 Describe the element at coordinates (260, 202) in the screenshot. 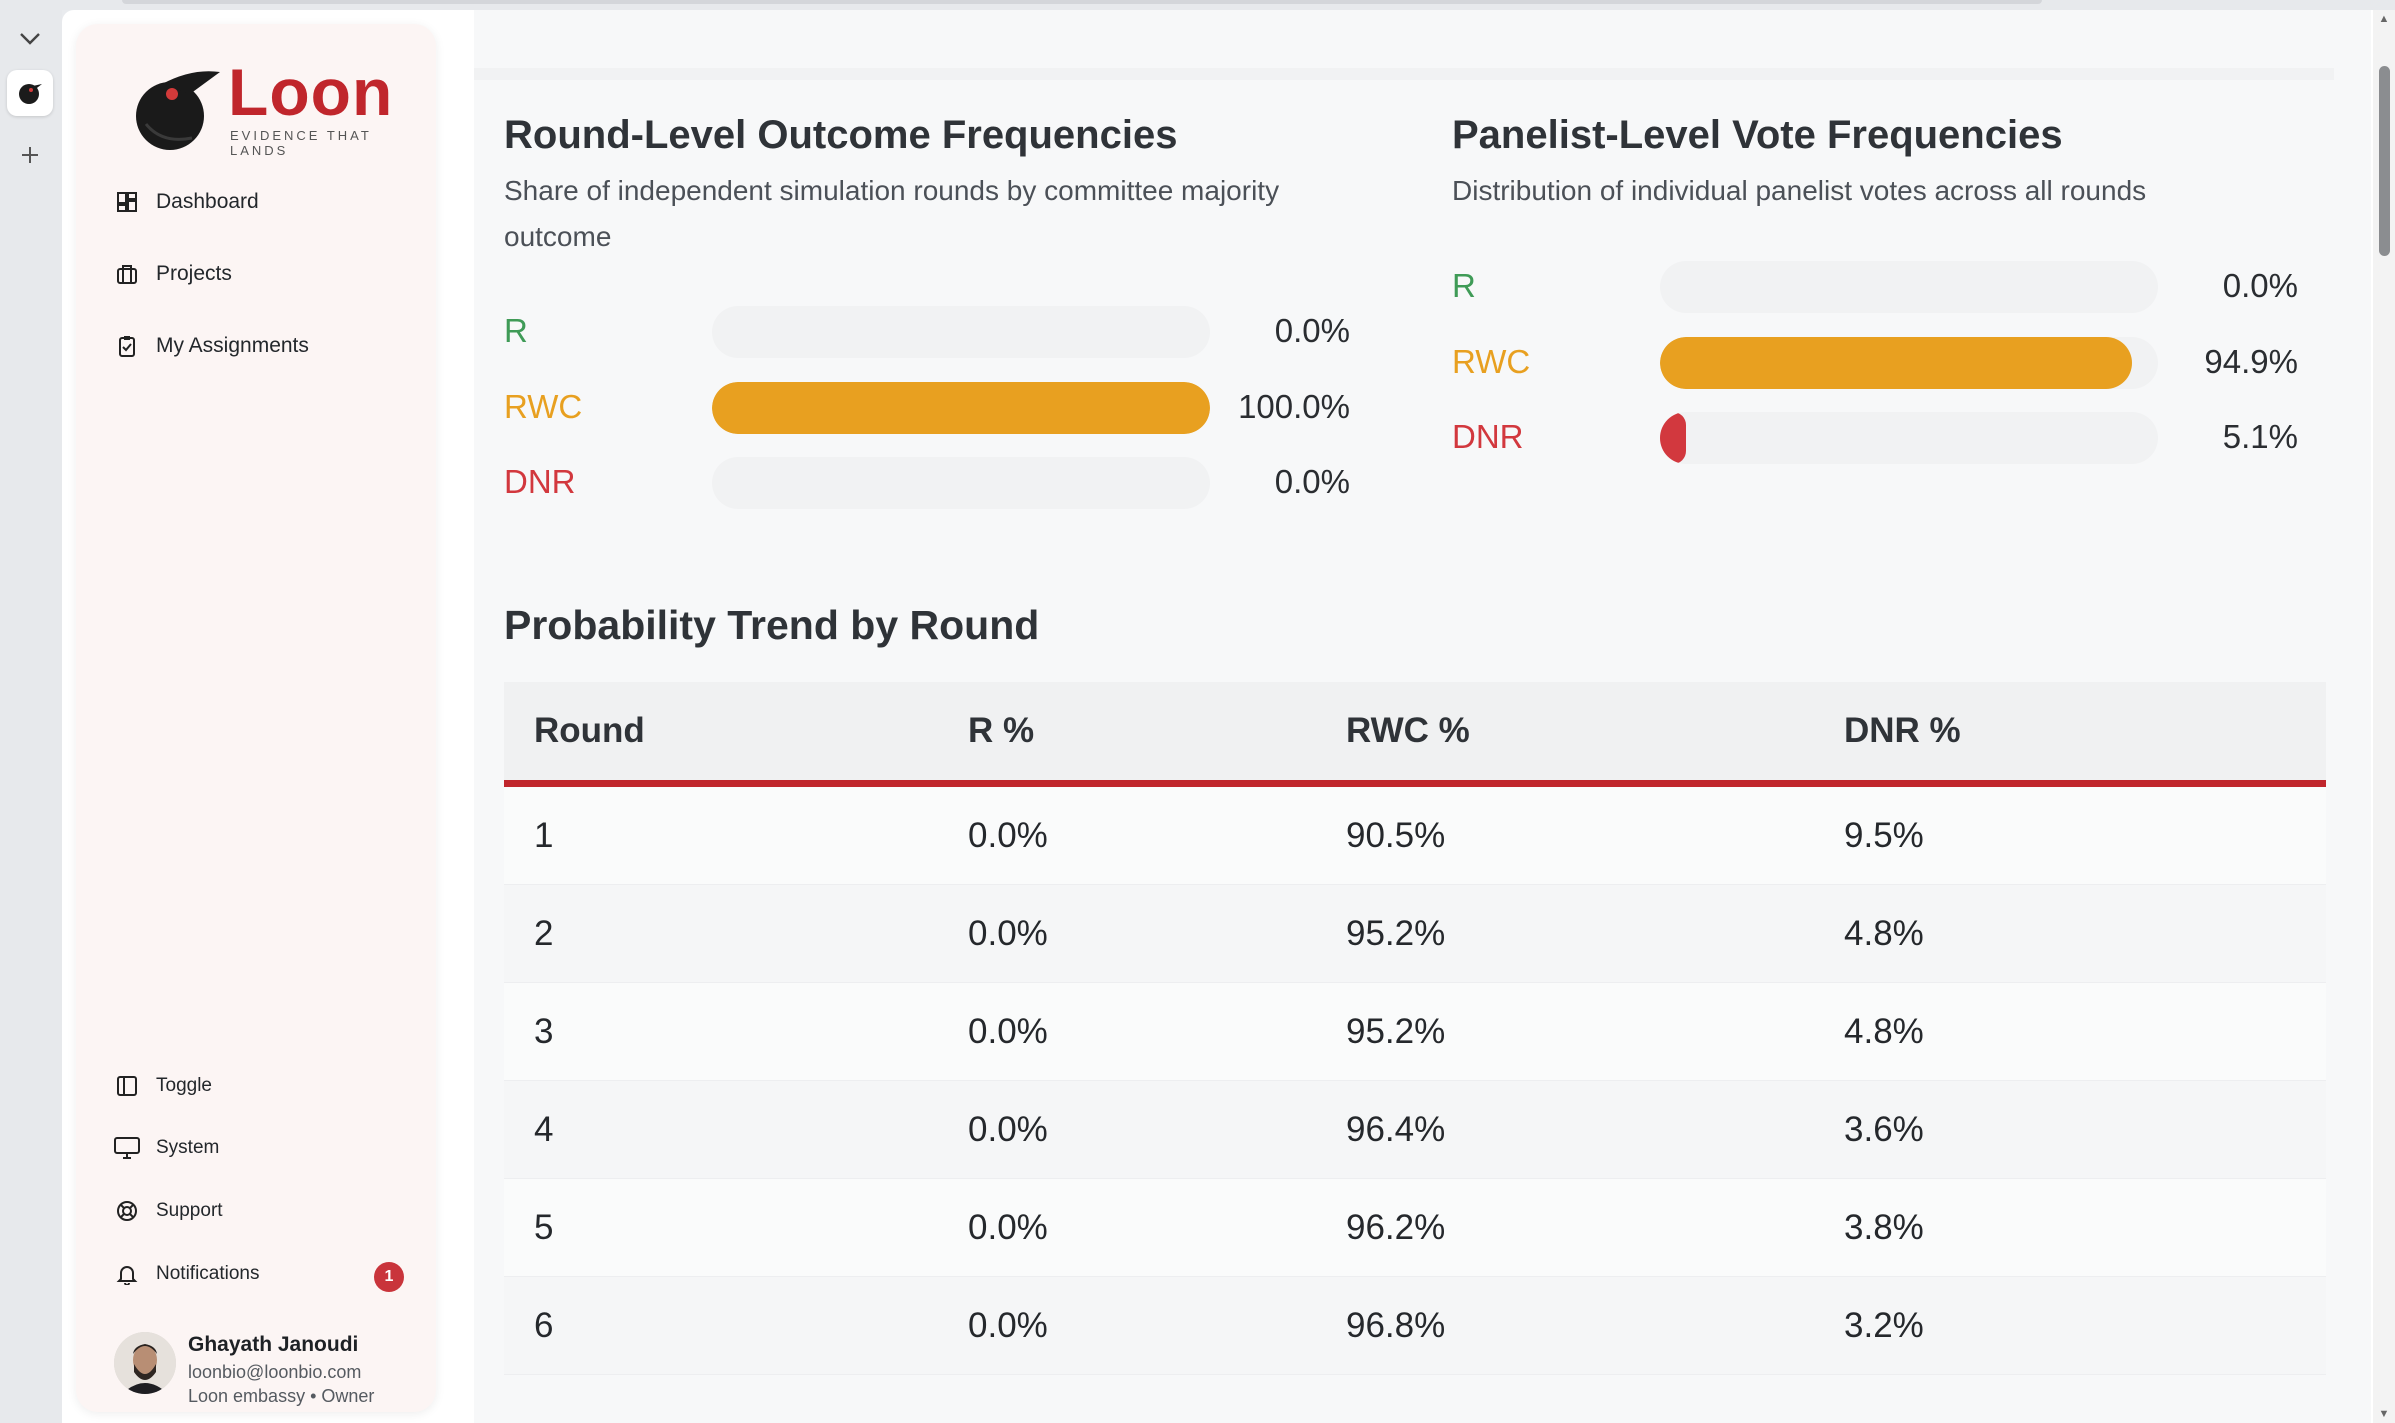

I see `nav-dashboard: Dashboard` at that location.